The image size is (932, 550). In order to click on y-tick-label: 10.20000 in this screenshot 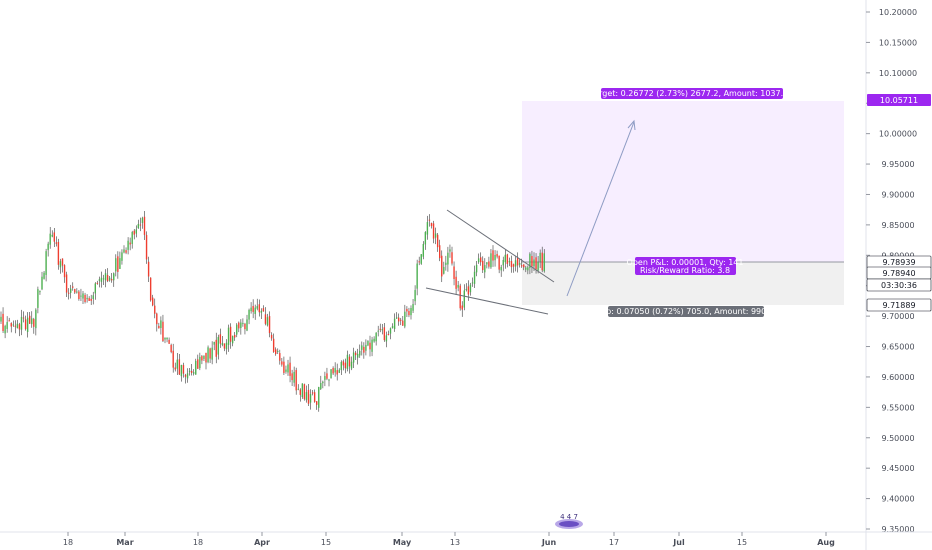, I will do `click(898, 12)`.